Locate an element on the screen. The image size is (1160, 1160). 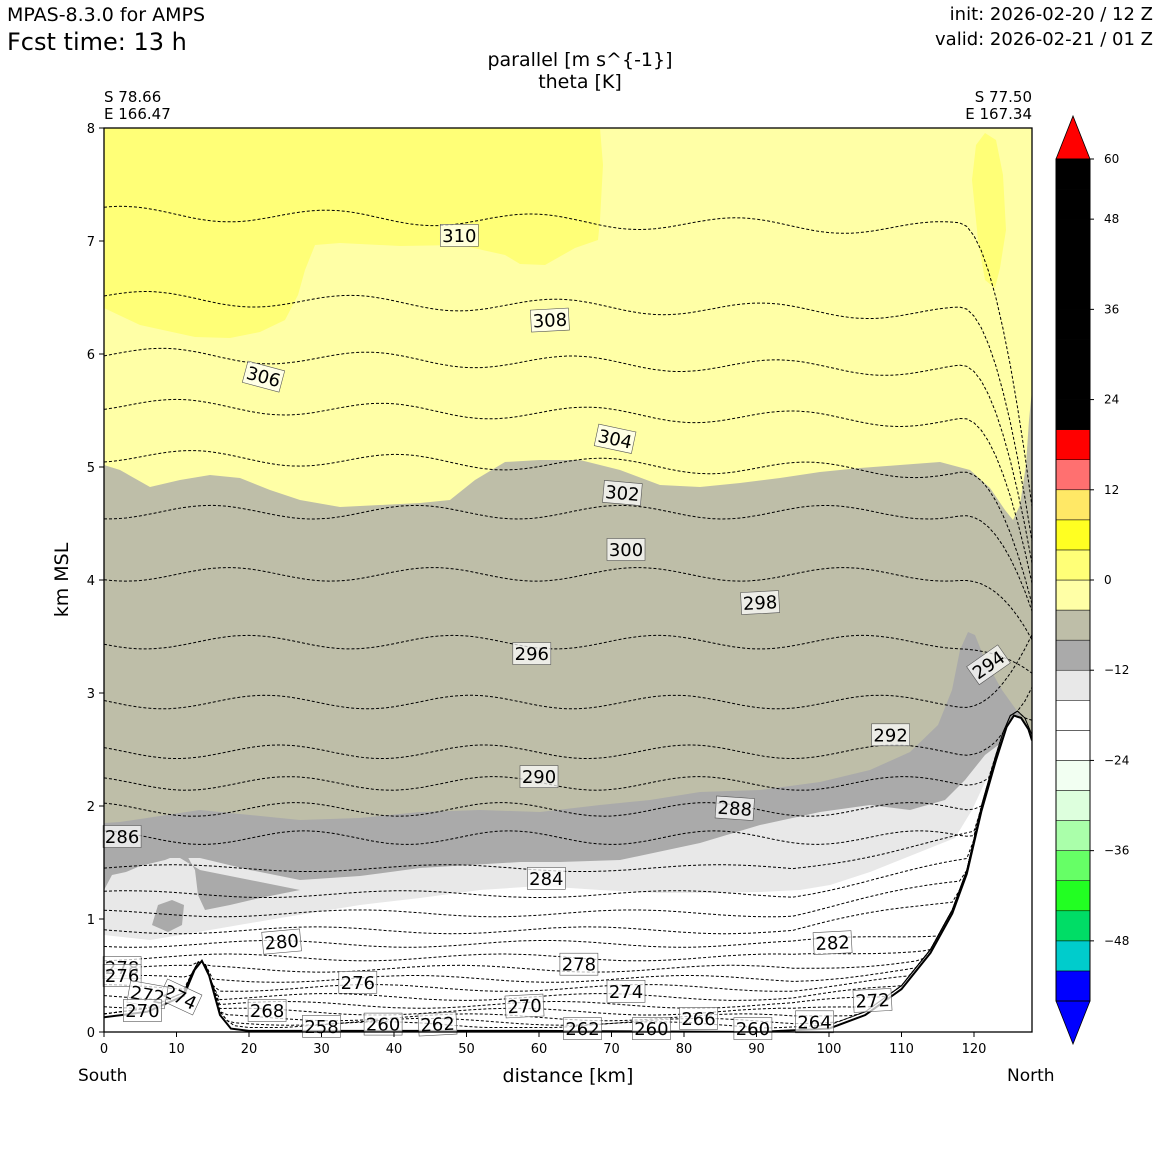
theta-label-text: 286 is located at coordinates (122, 837).